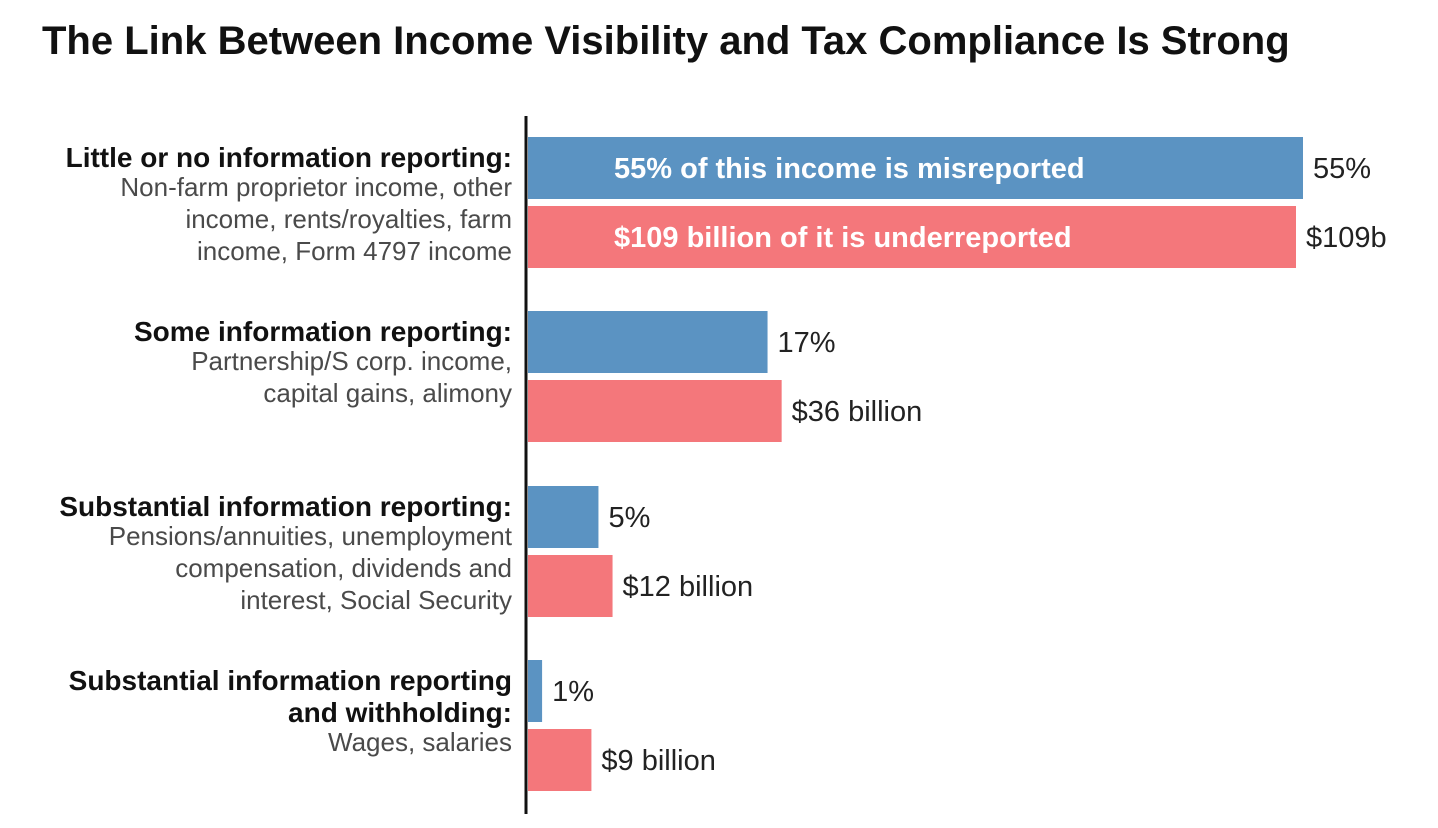  What do you see at coordinates (843, 238) in the screenshot?
I see `bar-annotation: $109 billion of it is underreported` at bounding box center [843, 238].